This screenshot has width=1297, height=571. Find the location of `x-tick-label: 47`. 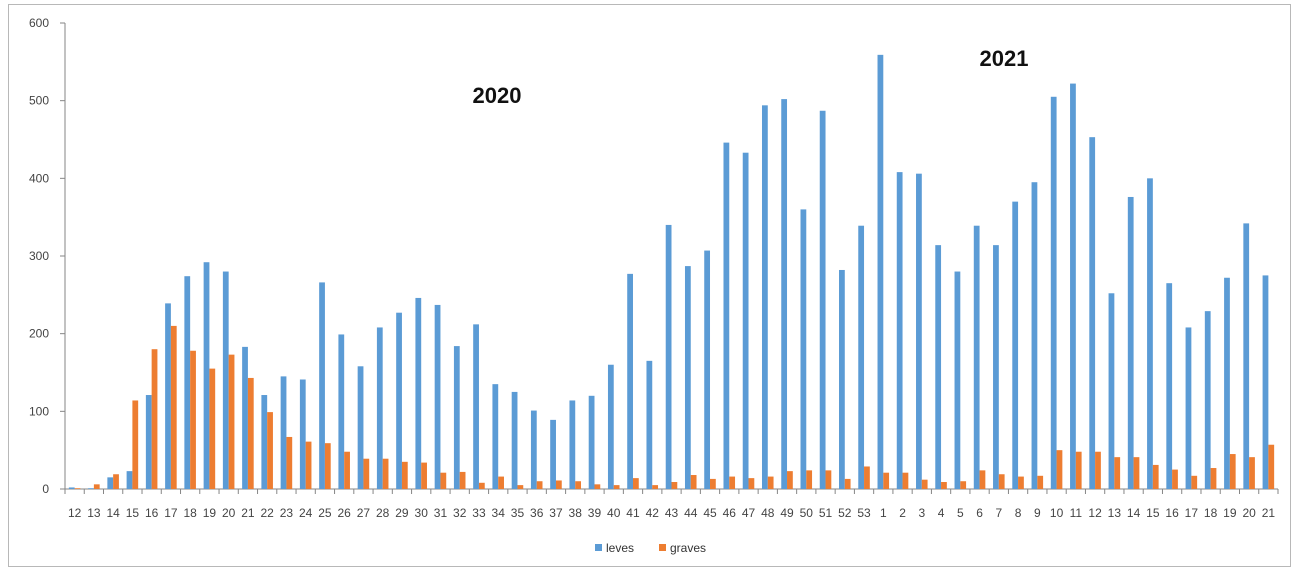

x-tick-label: 47 is located at coordinates (749, 513).